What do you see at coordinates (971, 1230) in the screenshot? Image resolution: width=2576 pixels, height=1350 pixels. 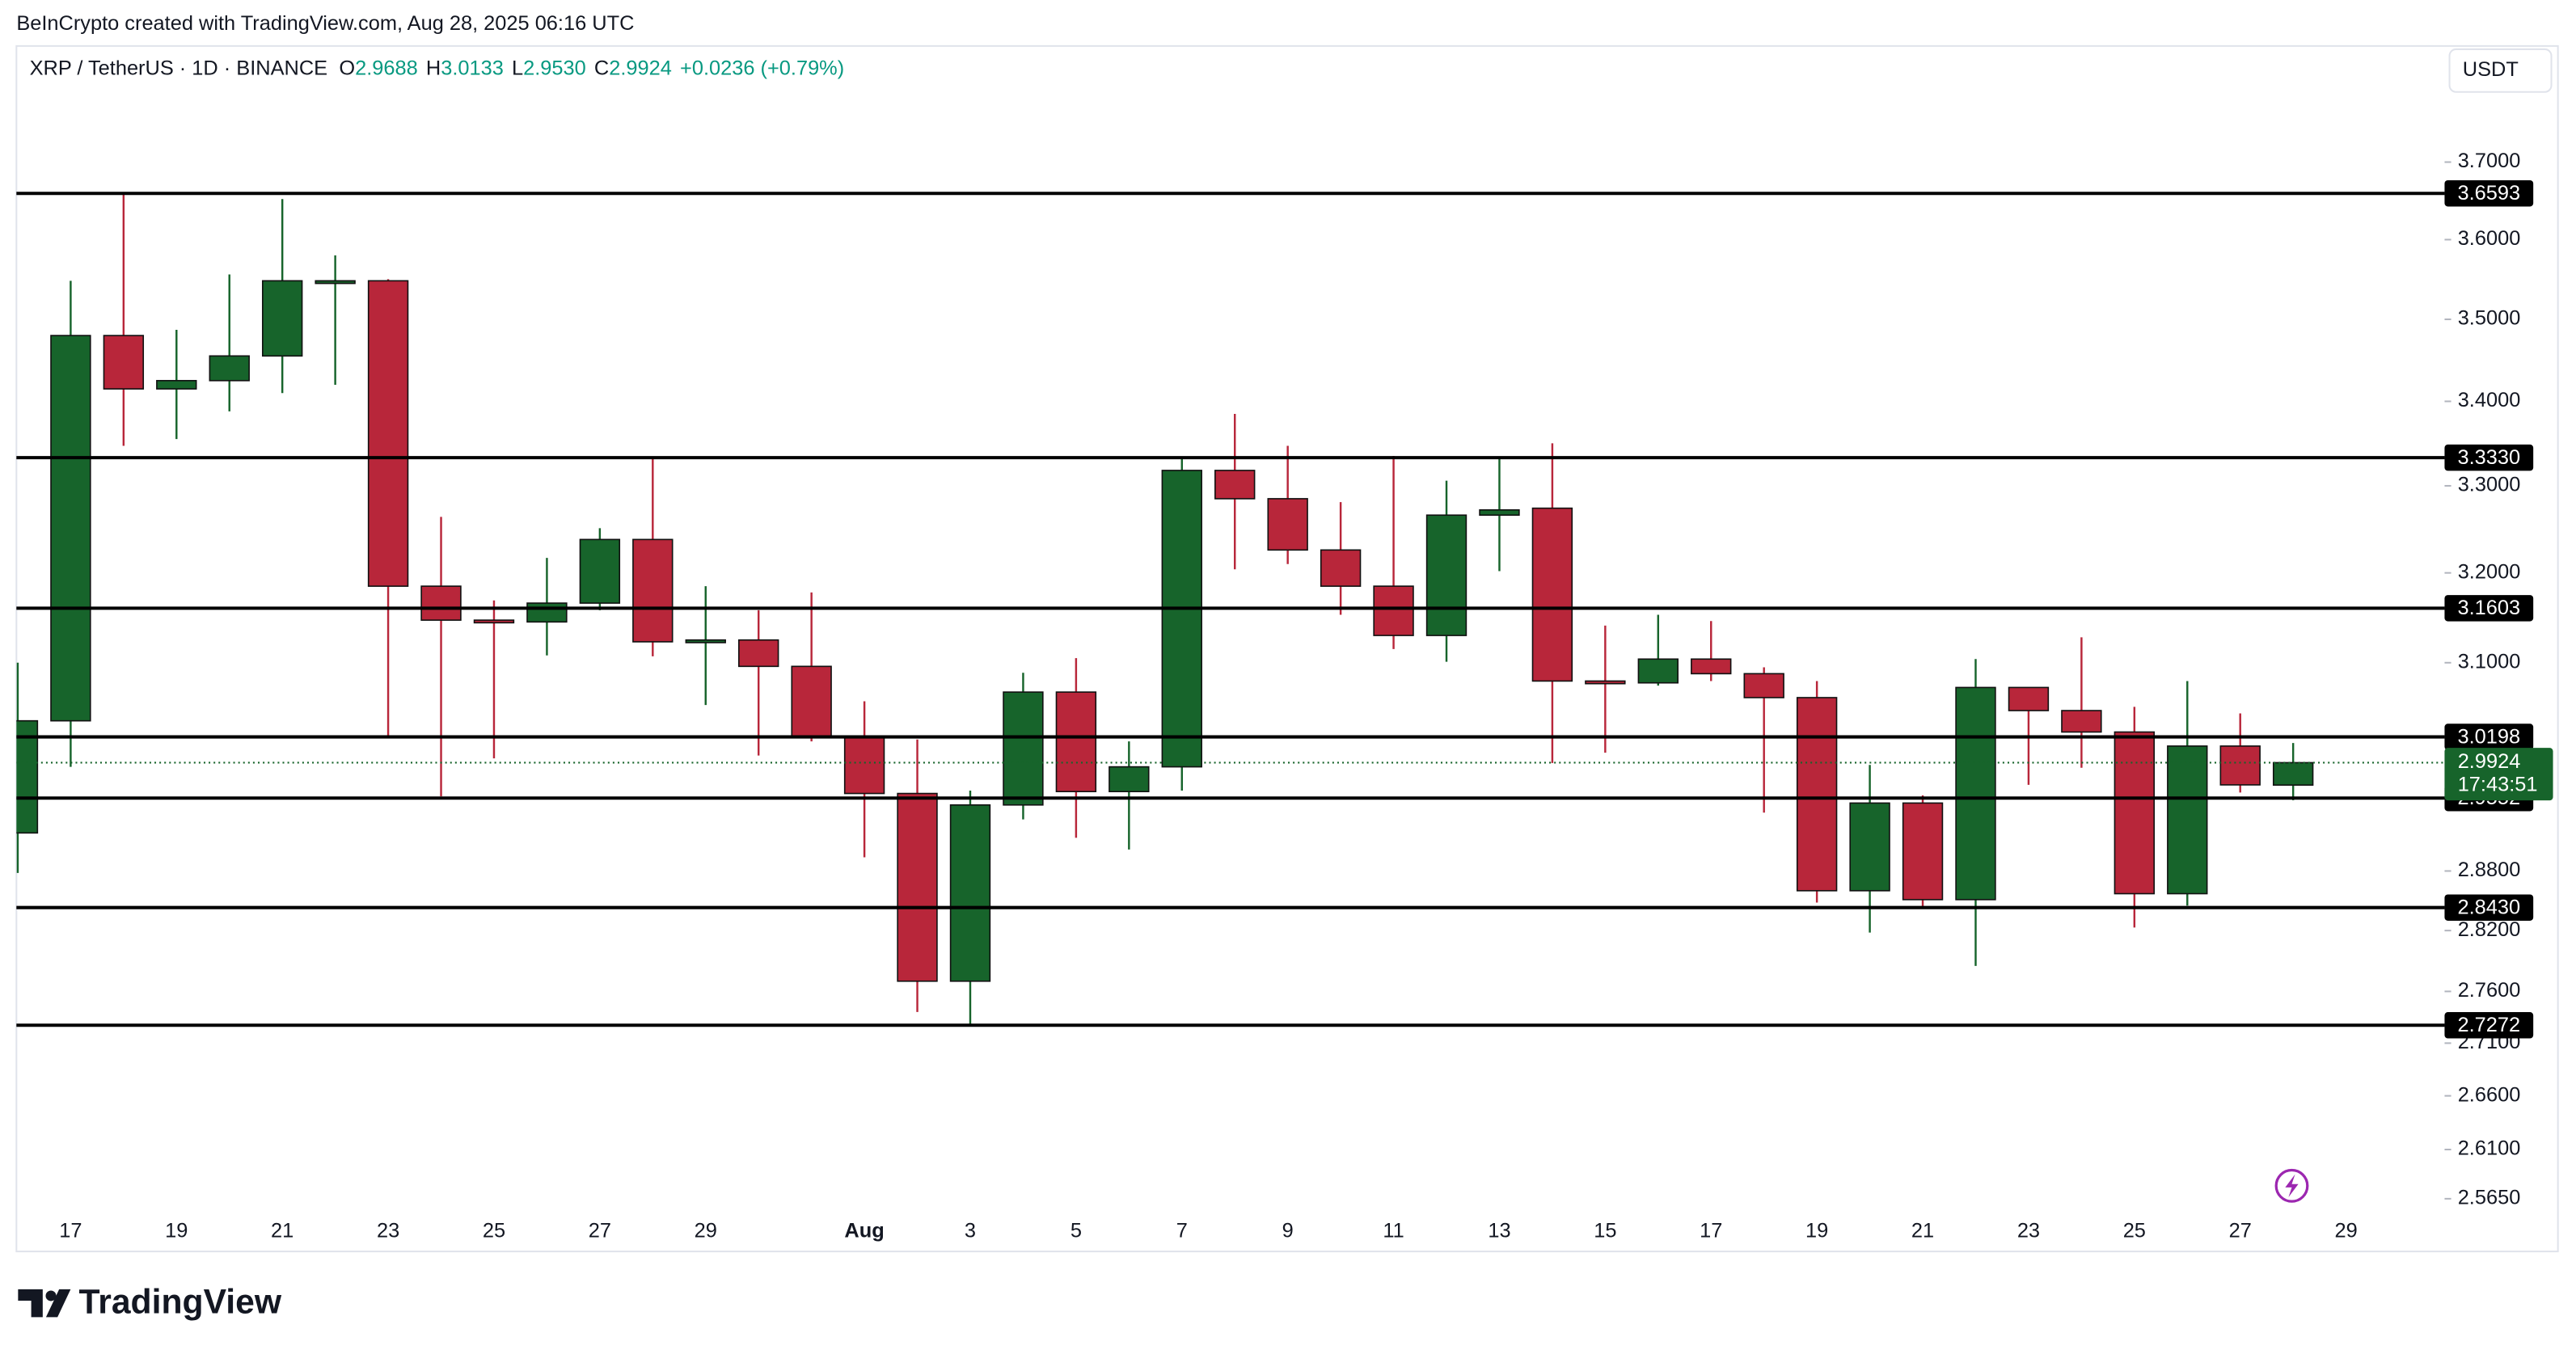 I see `x-tick-label: 3` at bounding box center [971, 1230].